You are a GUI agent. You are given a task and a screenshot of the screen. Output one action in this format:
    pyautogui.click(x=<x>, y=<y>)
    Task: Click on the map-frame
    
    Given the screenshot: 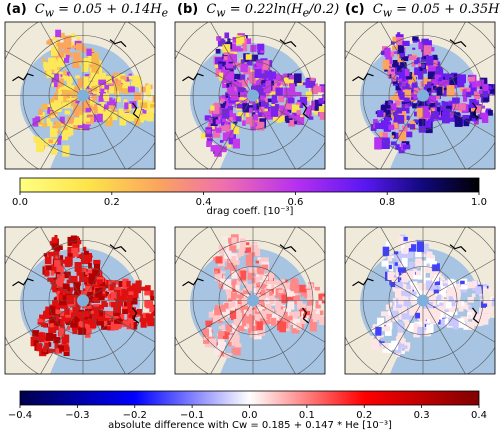 What is the action you would take?
    pyautogui.click(x=80, y=300)
    